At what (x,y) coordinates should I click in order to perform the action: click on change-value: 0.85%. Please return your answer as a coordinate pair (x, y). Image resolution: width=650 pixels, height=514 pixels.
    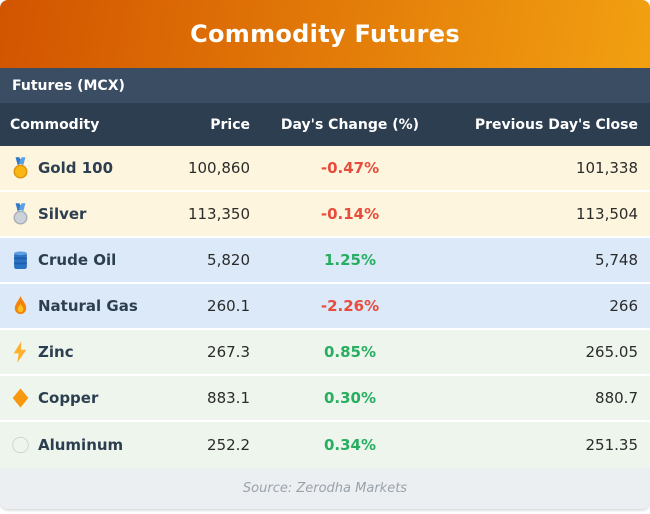
    Looking at the image, I should click on (350, 352).